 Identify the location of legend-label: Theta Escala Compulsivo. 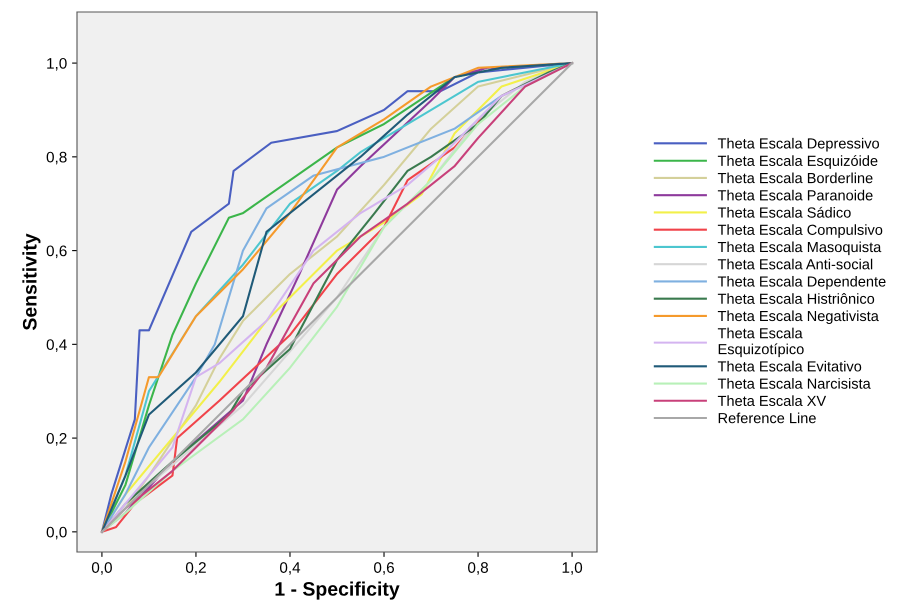
(800, 231).